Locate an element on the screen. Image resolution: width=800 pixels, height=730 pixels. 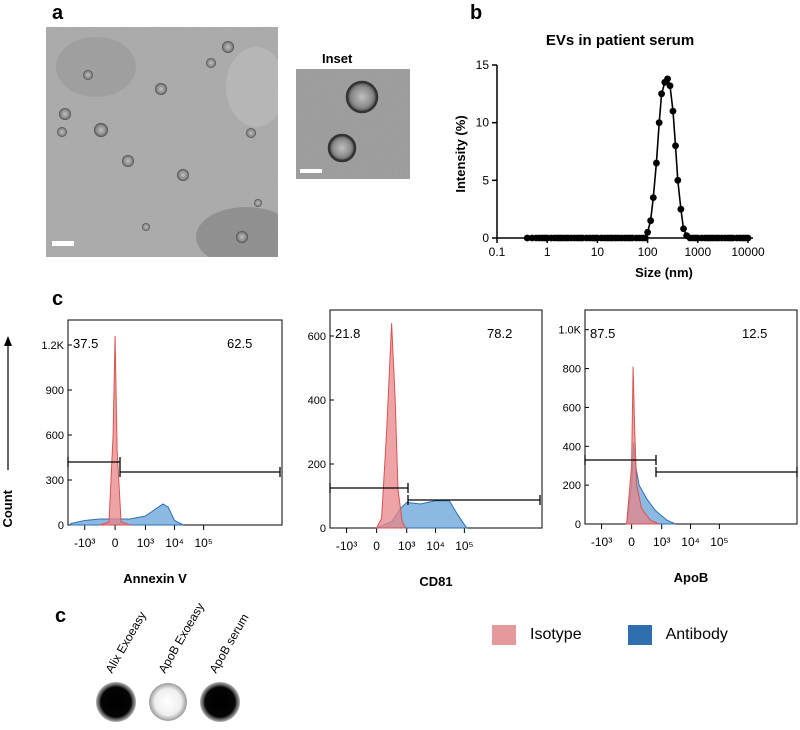
dot-apob-serum is located at coordinates (220, 702).